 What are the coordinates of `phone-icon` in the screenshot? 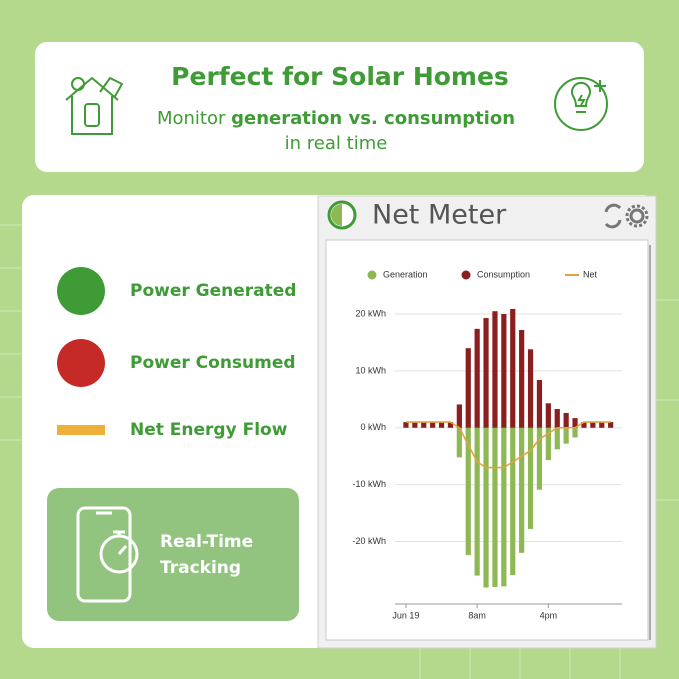 It's located at (107, 554).